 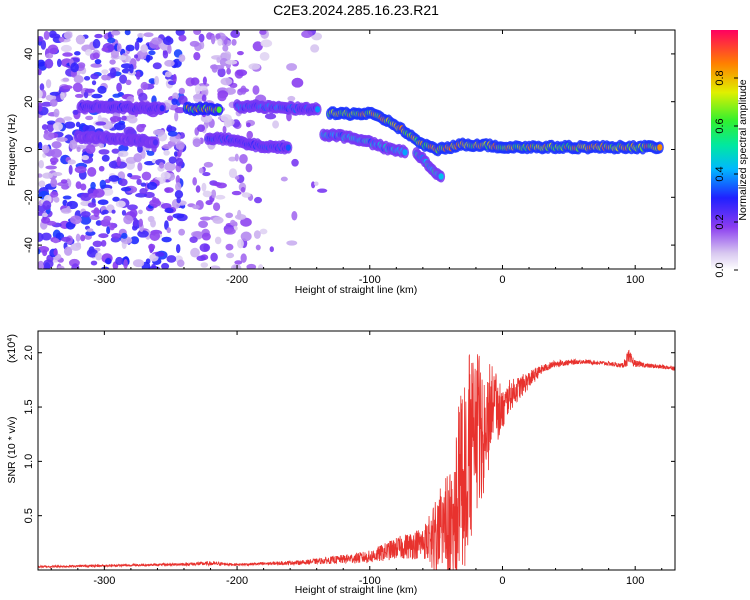 What do you see at coordinates (356, 590) in the screenshot?
I see `snr-x-axis-label: Height of straight line (km)` at bounding box center [356, 590].